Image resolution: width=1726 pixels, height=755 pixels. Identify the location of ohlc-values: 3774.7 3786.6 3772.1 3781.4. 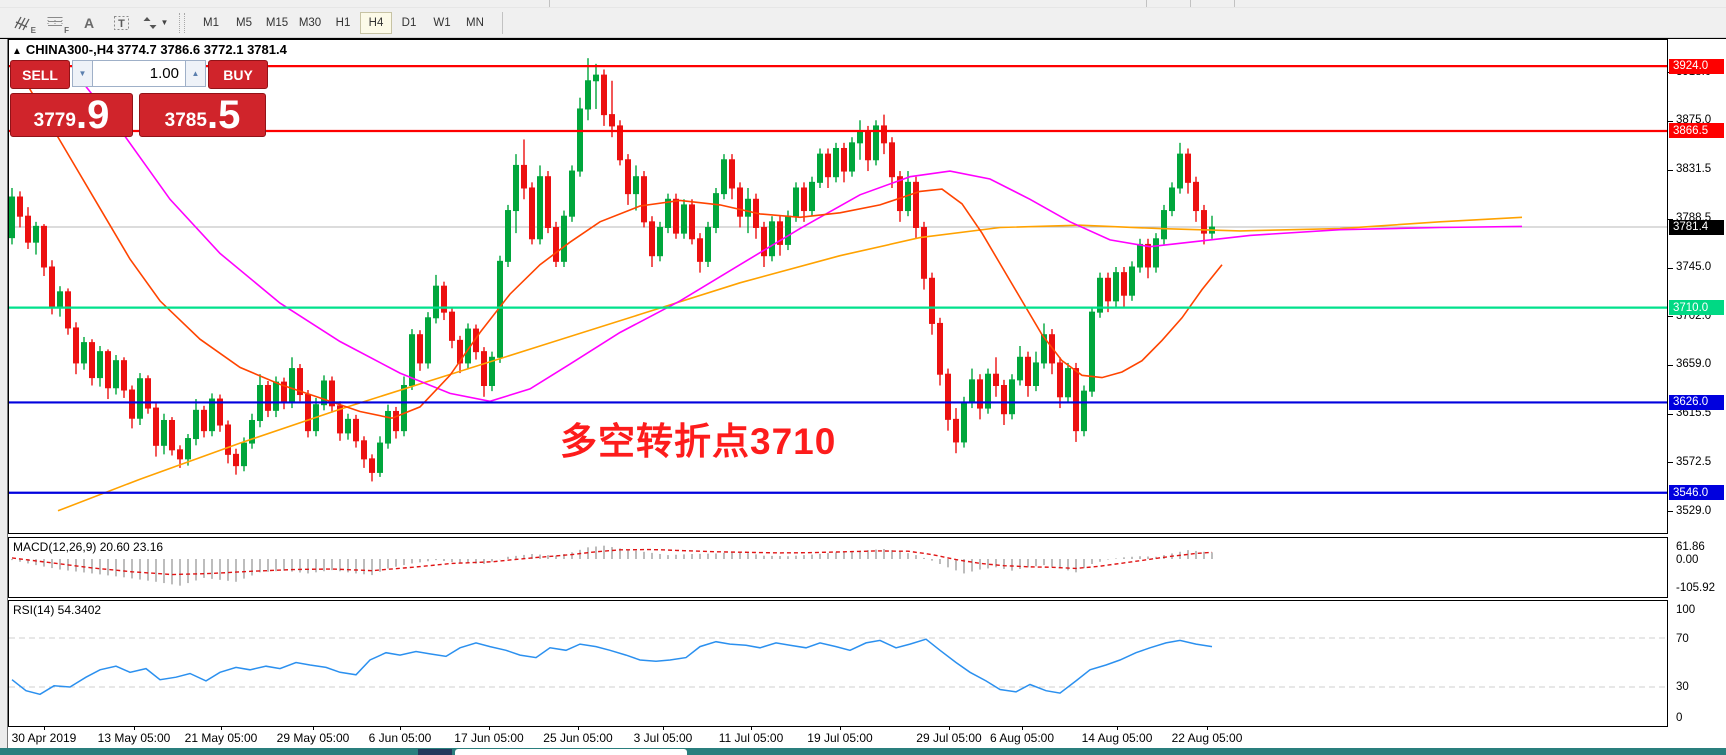
(201, 49).